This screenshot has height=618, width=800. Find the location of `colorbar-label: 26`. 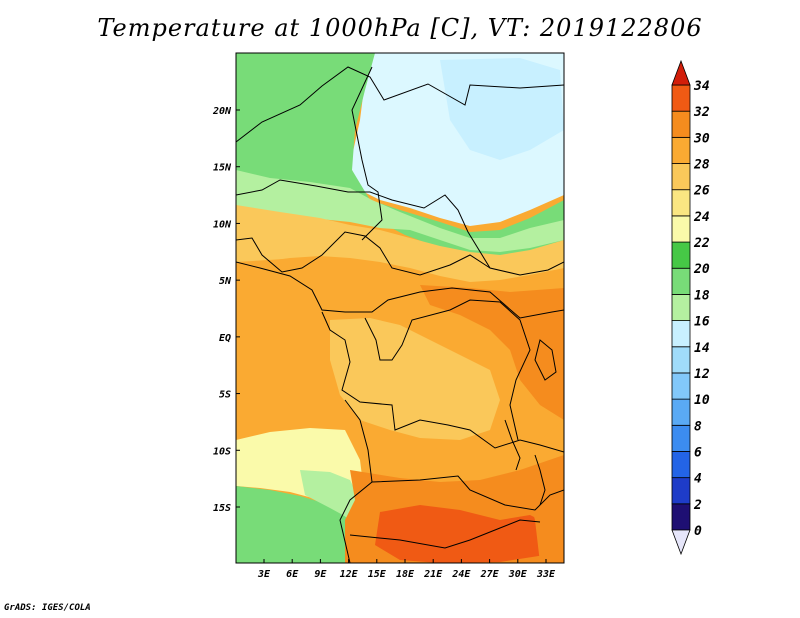

colorbar-label: 26 is located at coordinates (701, 191).